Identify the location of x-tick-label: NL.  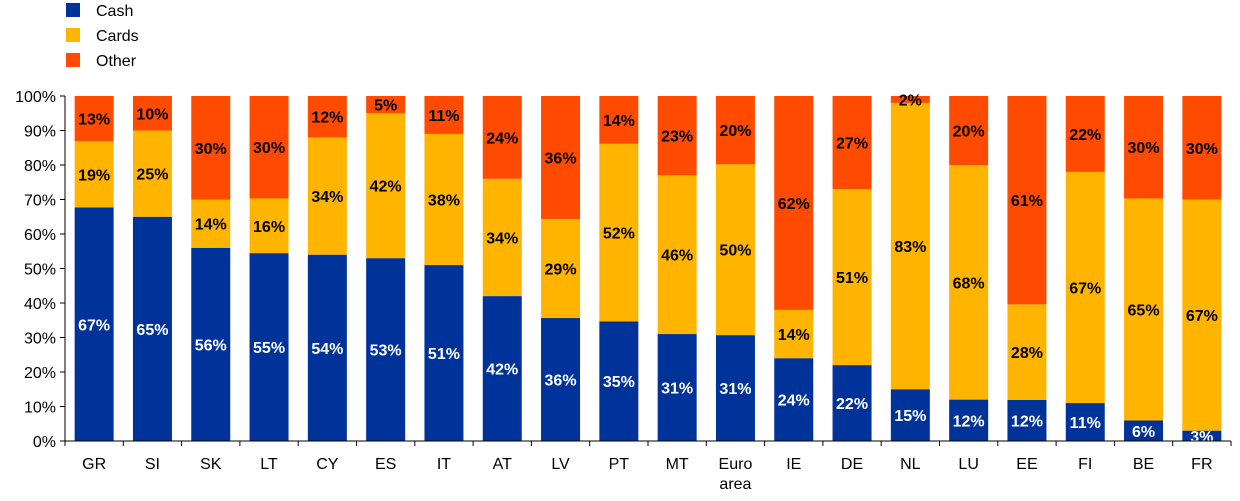
(910, 464).